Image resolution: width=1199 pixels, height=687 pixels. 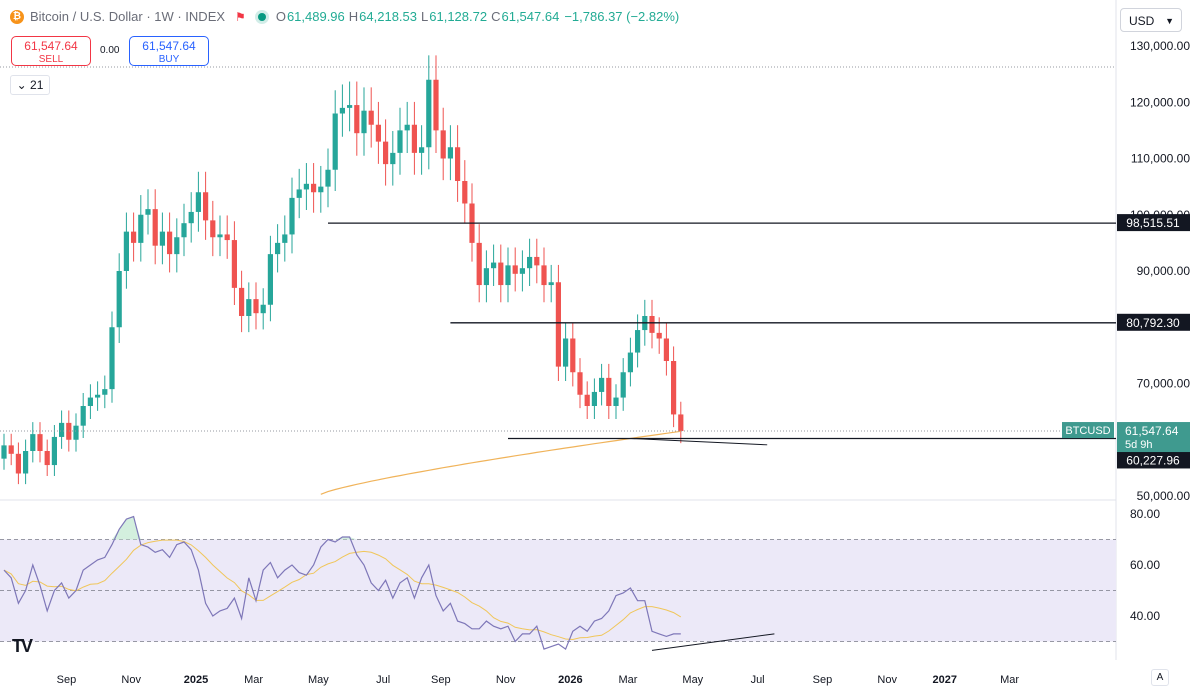 I want to click on level-price-label: 80,792.30, so click(x=1153, y=323).